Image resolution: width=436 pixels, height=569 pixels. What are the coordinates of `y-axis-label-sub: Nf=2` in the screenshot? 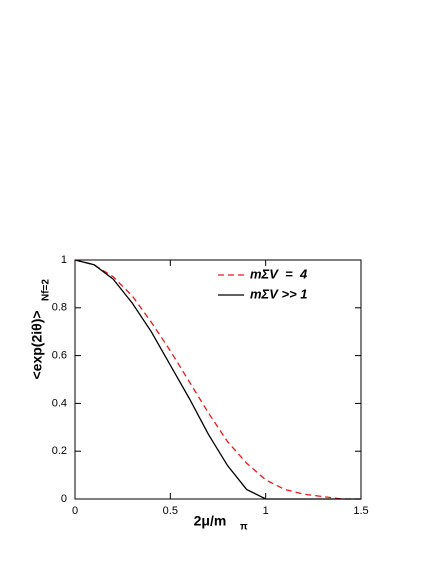 It's located at (46, 290).